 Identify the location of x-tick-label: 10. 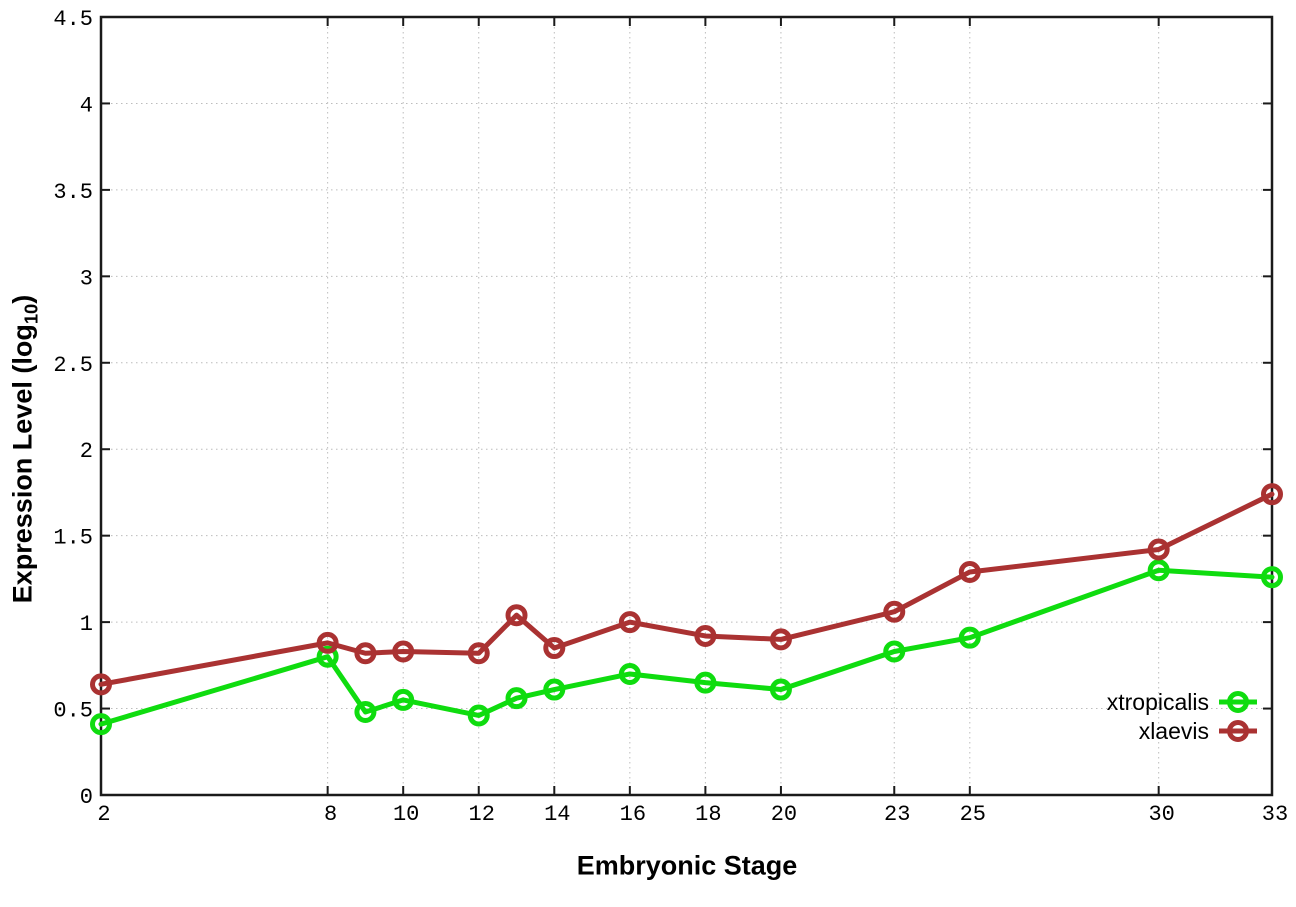
(406, 814).